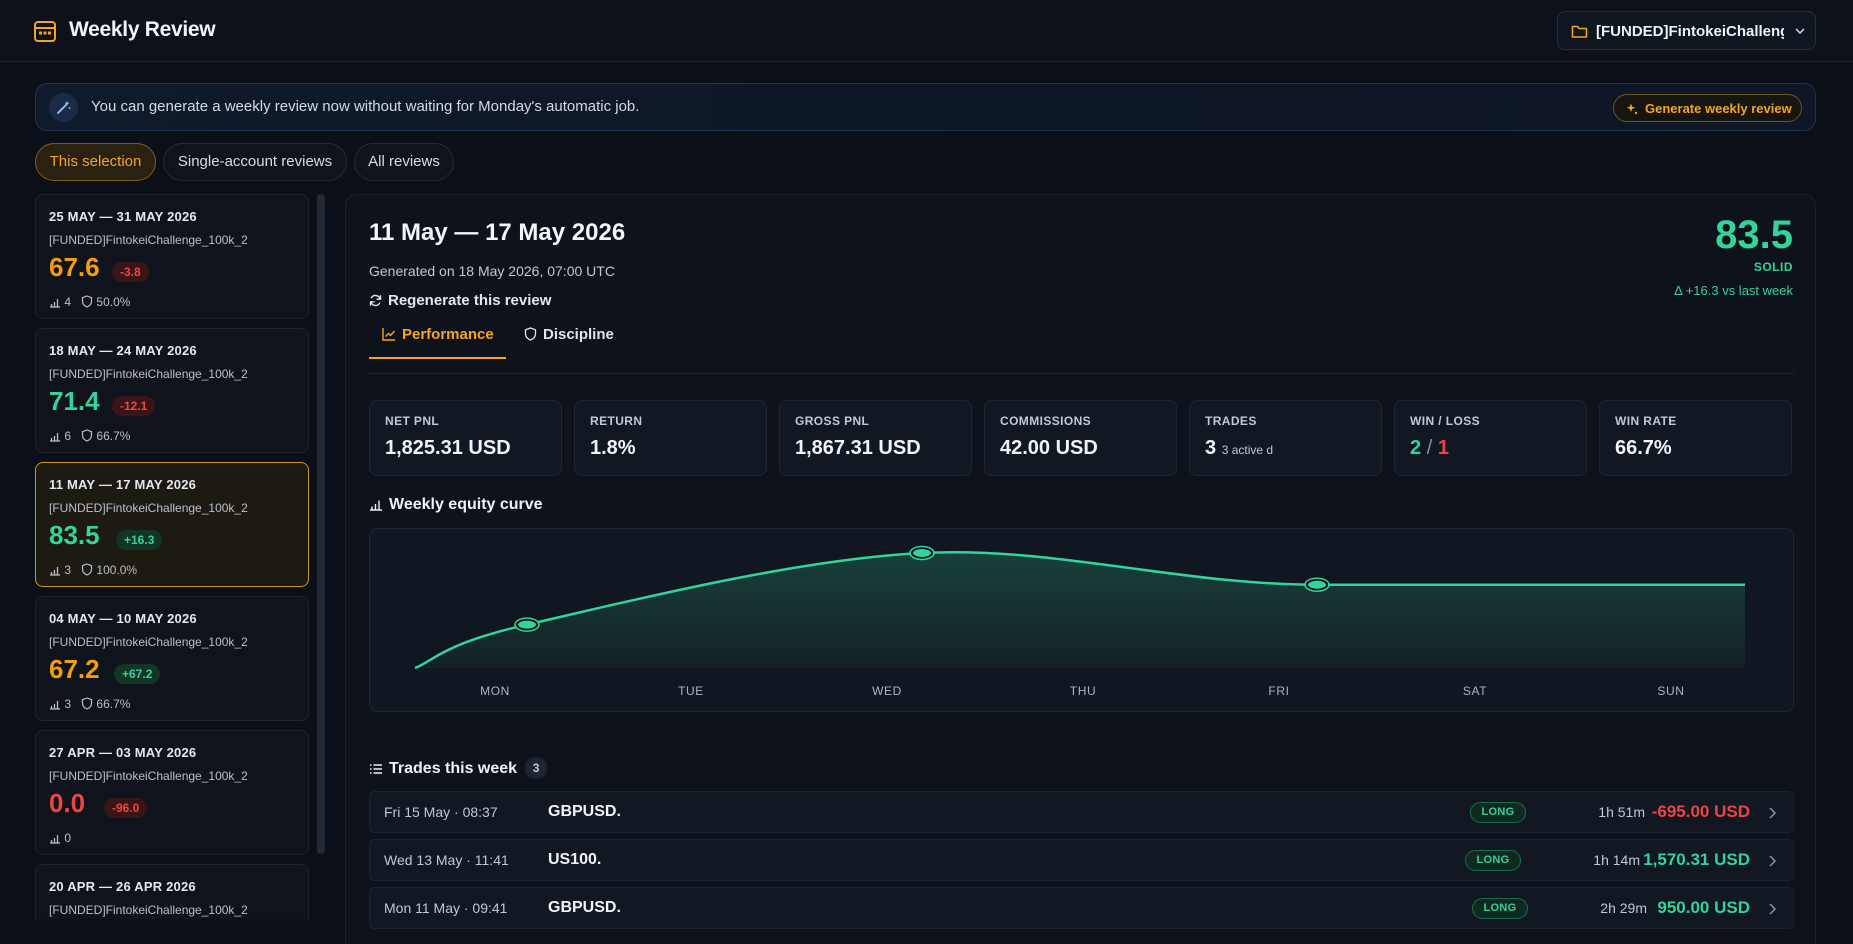 The width and height of the screenshot is (1853, 944). What do you see at coordinates (68, 302) in the screenshot?
I see `week-trade-count: 4` at bounding box center [68, 302].